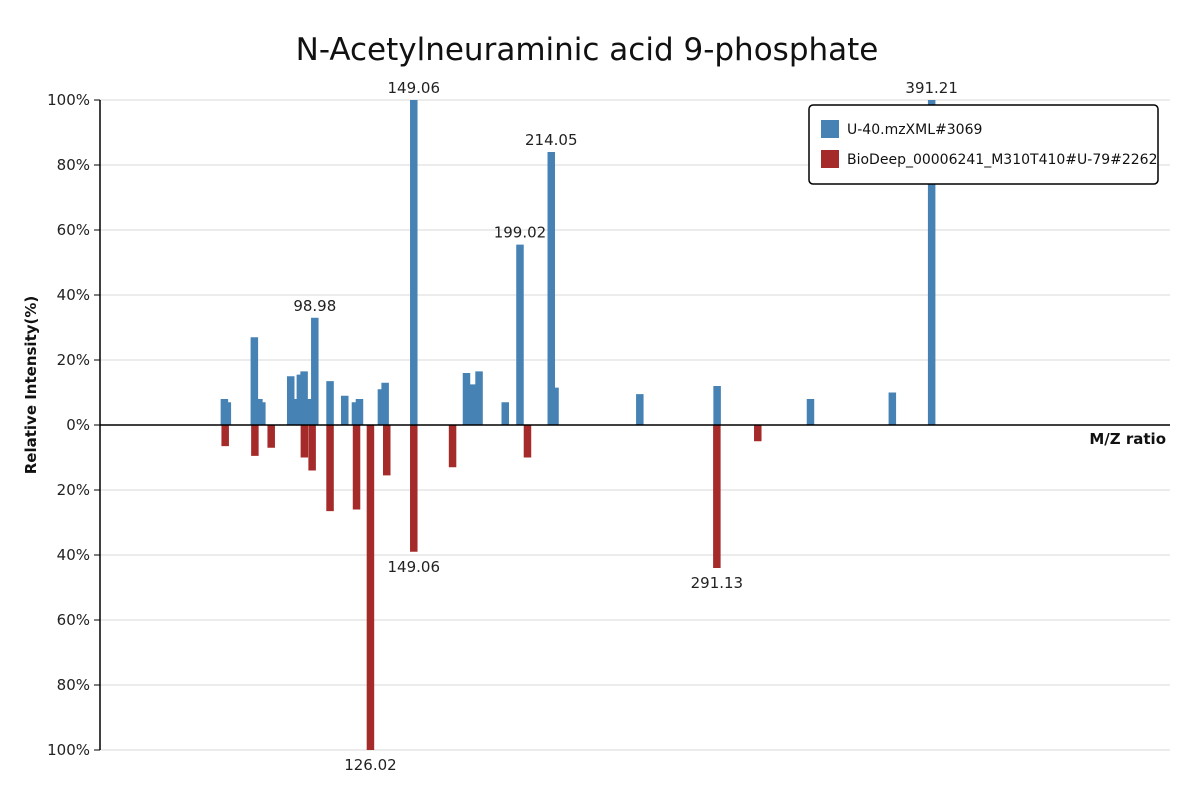 This screenshot has height=800, width=1200. What do you see at coordinates (914, 130) in the screenshot?
I see `legend-label-series-1: U-40.mzXML#3069` at bounding box center [914, 130].